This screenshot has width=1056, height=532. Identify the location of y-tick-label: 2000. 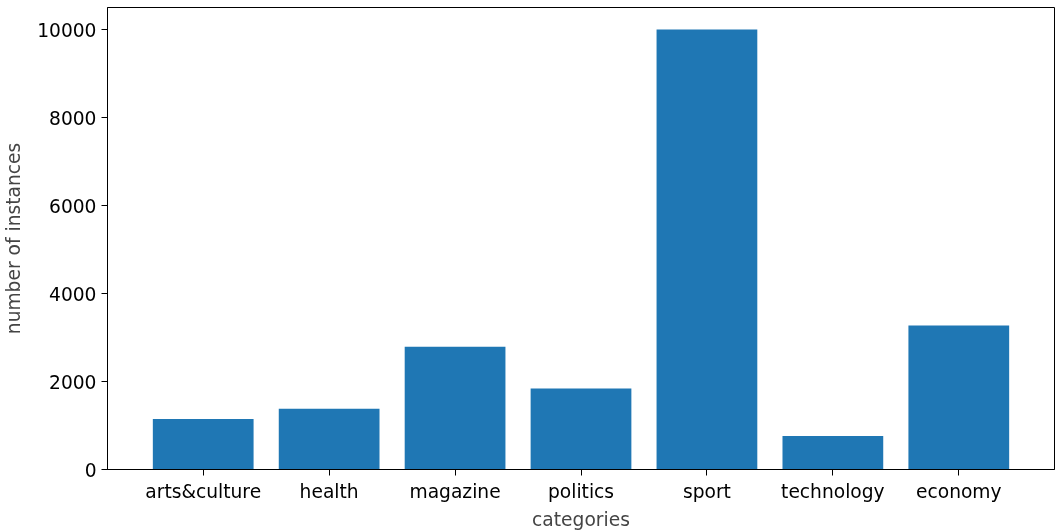
(73, 382).